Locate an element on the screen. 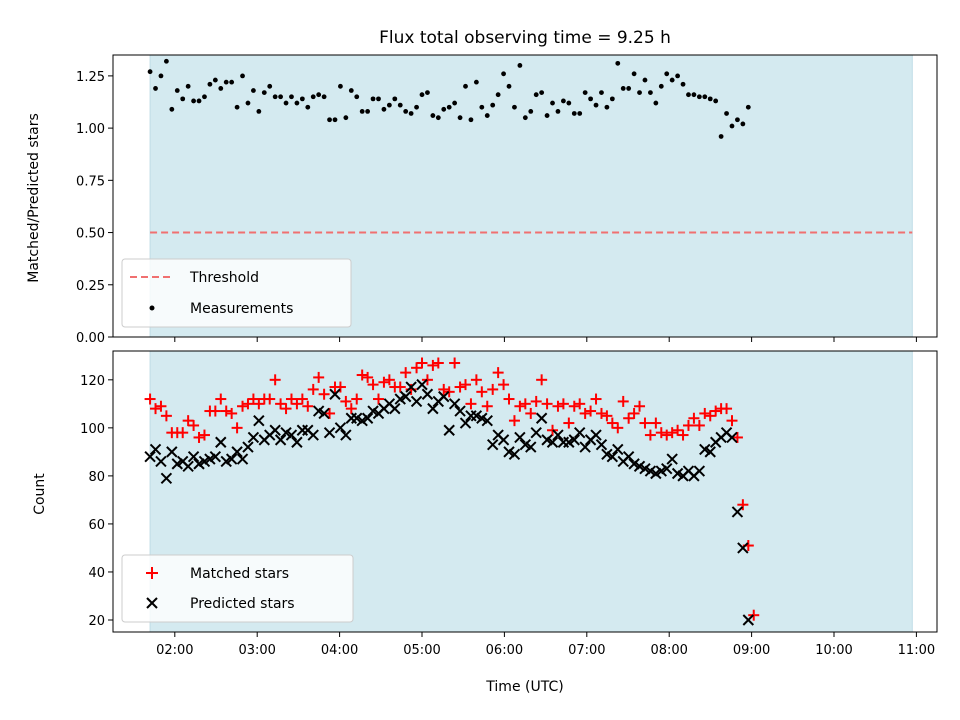 This screenshot has height=720, width=960. x-tick-label: 10:00 is located at coordinates (833, 650).